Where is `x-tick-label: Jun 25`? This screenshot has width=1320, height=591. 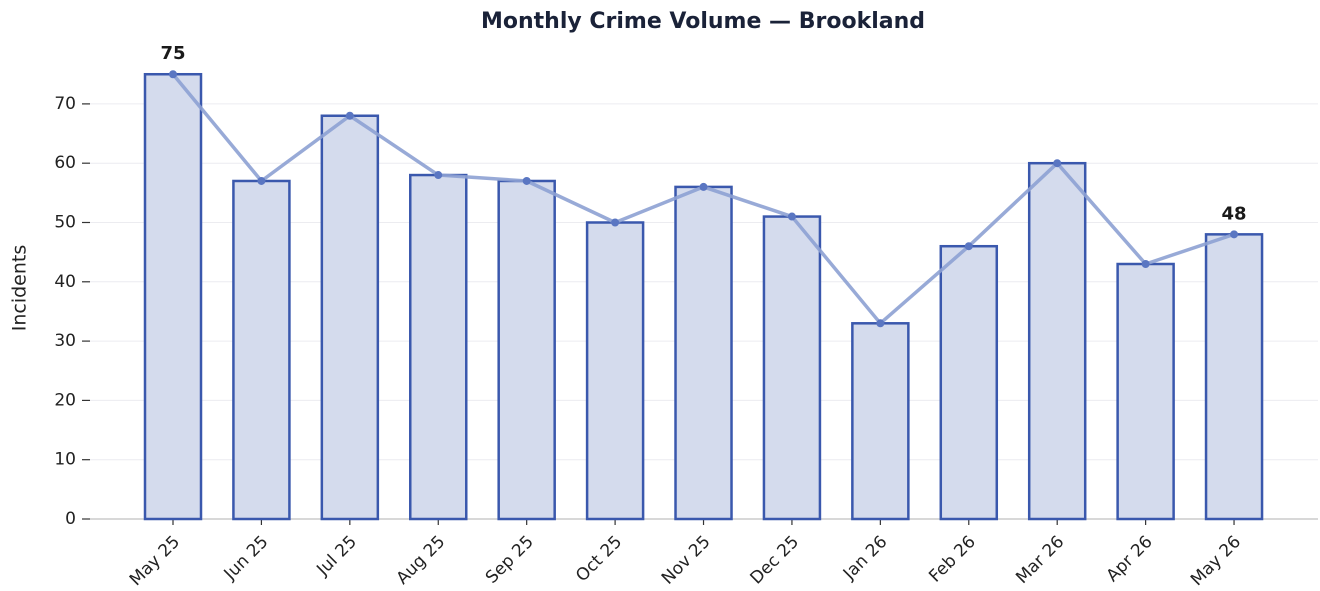 x-tick-label: Jun 25 is located at coordinates (246, 558).